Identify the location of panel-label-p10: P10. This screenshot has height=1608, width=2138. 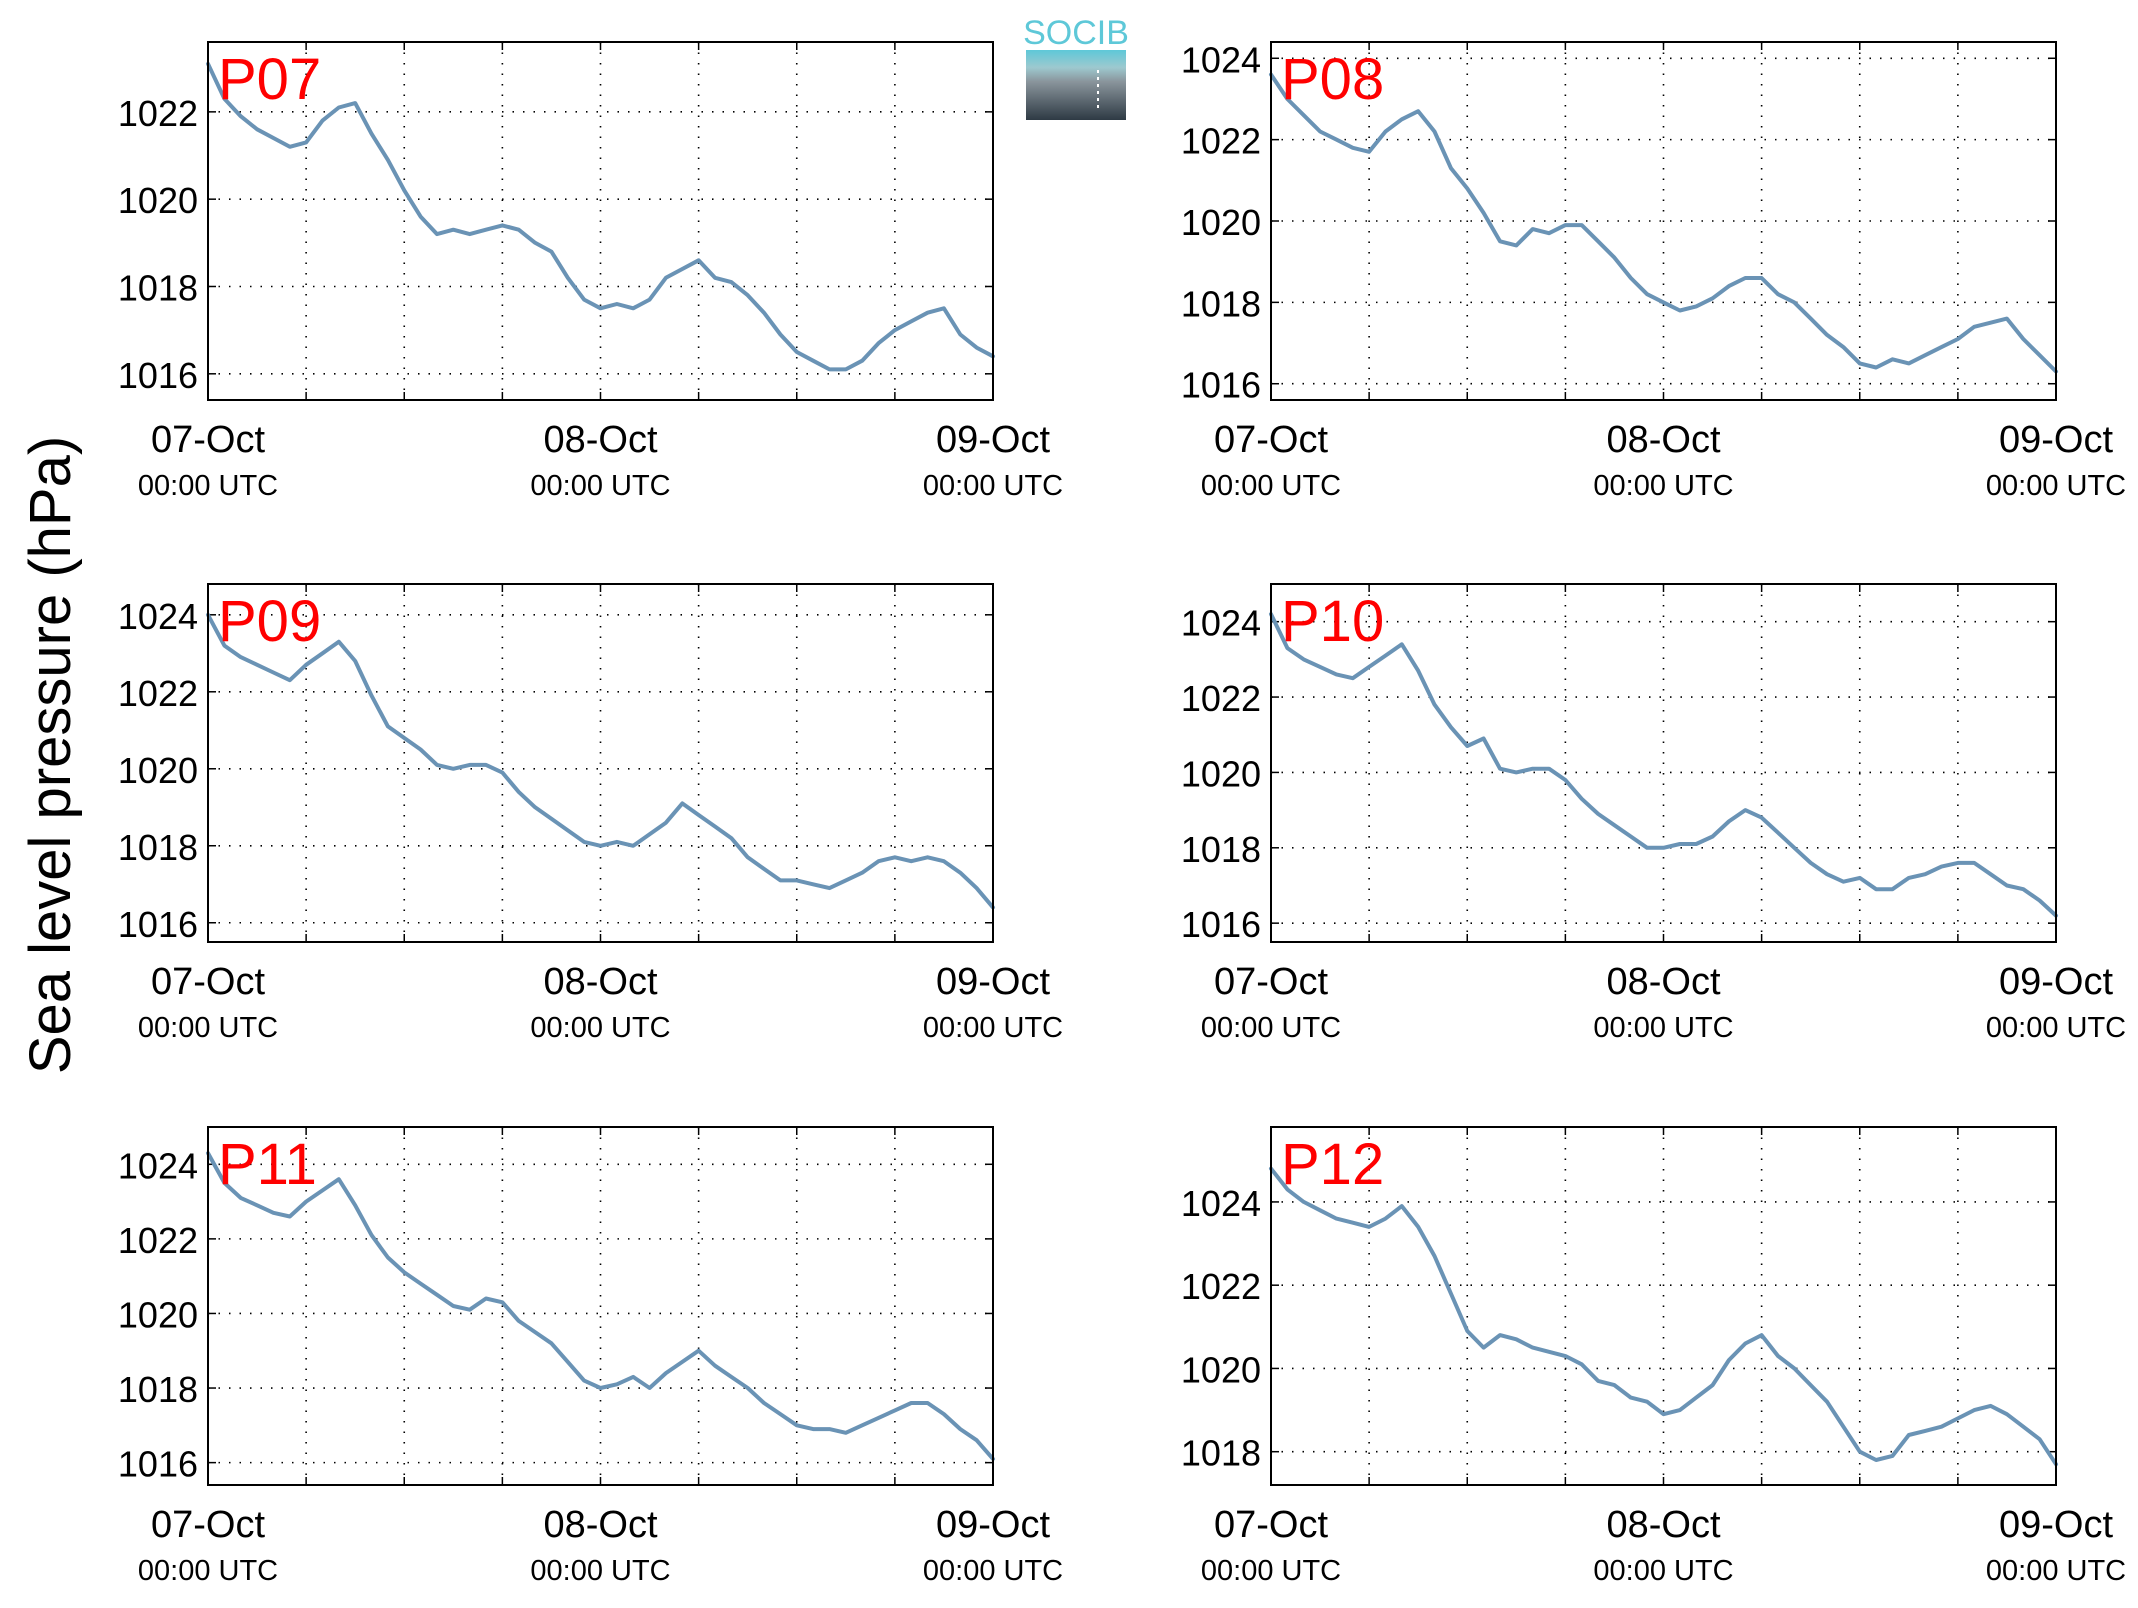
(1332, 621).